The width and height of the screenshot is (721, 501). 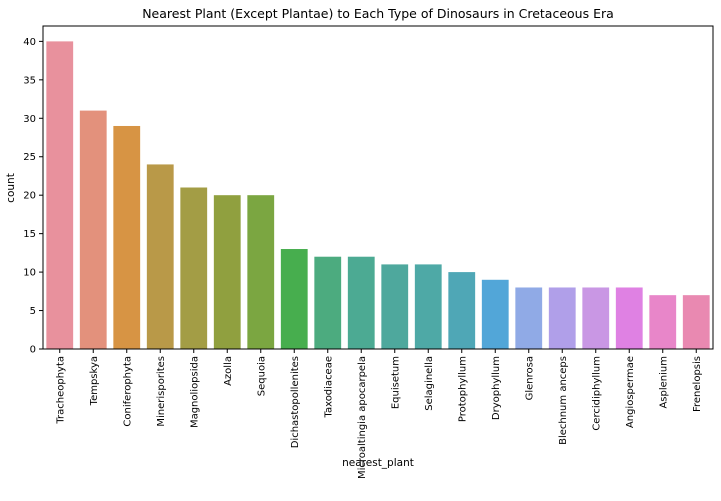 What do you see at coordinates (29, 119) in the screenshot?
I see `y-tick-label: 30` at bounding box center [29, 119].